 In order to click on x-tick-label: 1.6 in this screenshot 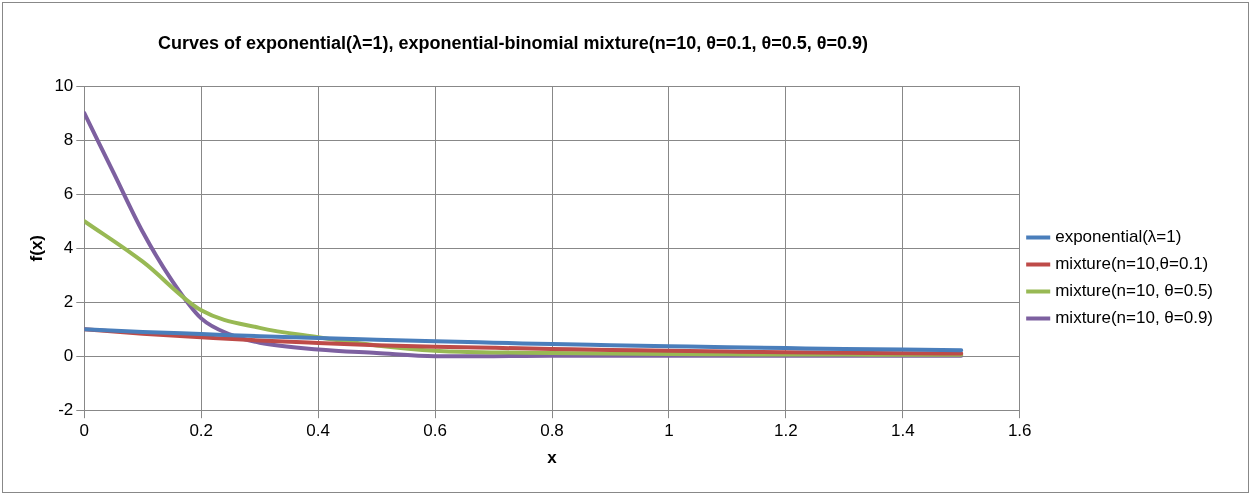, I will do `click(1019, 431)`.